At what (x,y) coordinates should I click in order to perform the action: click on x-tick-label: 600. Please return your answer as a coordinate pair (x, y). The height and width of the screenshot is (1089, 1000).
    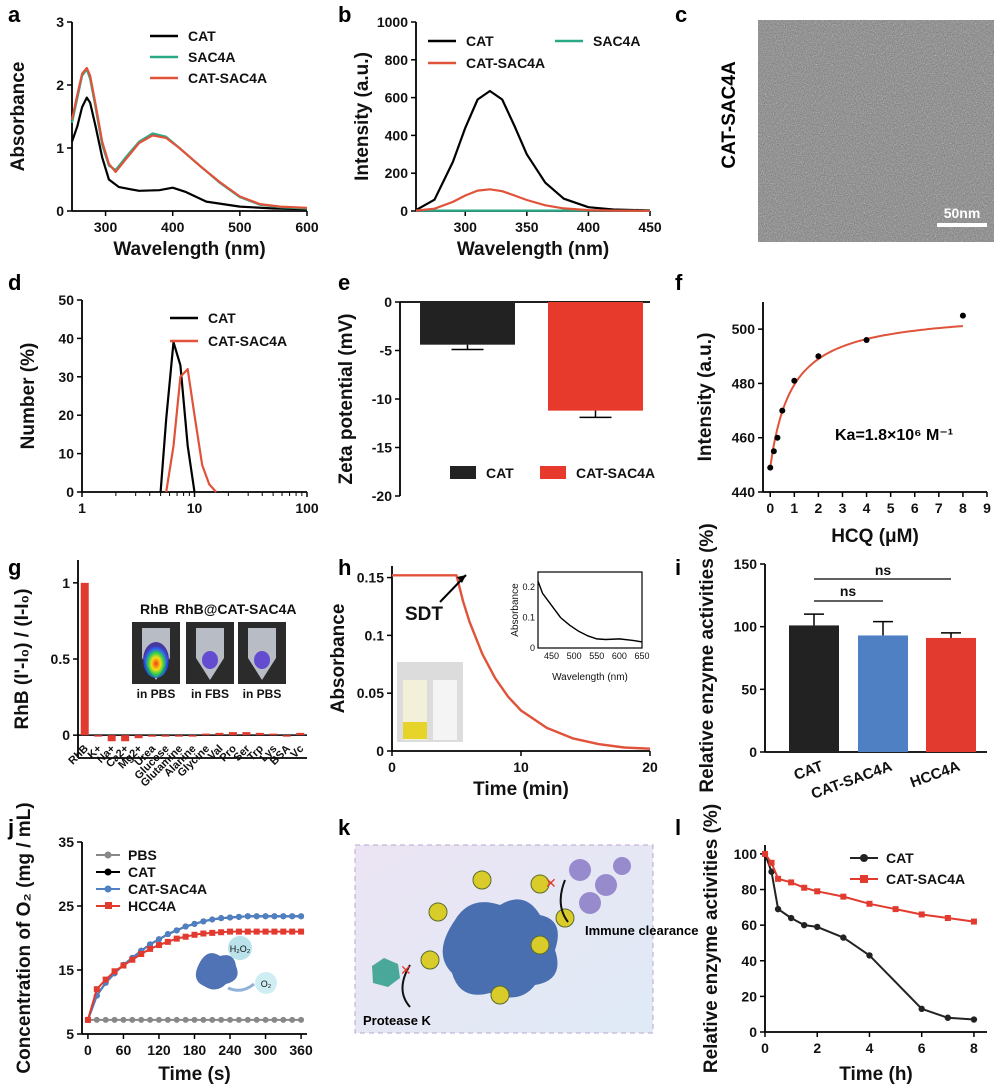
    Looking at the image, I should click on (307, 227).